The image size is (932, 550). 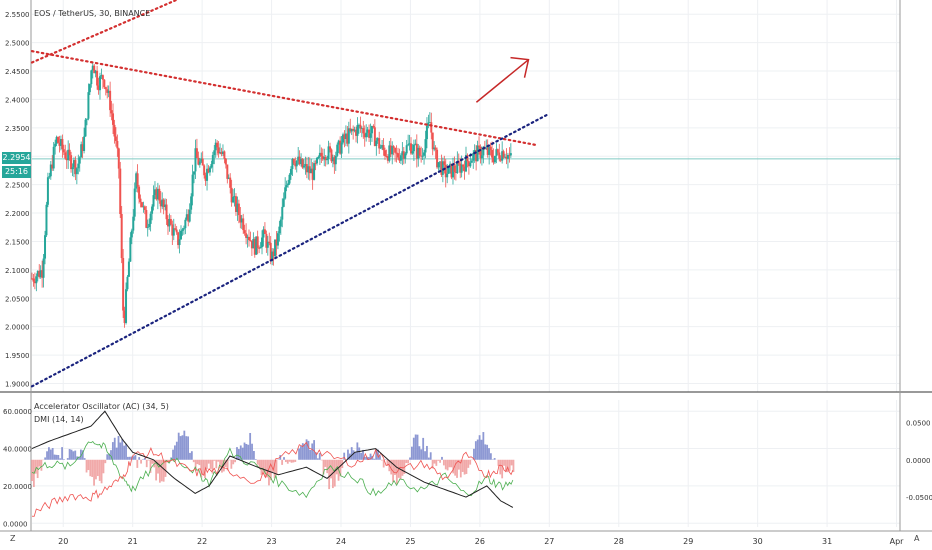 I want to click on dmi-indicator-label: DMI (14, 14), so click(x=59, y=419).